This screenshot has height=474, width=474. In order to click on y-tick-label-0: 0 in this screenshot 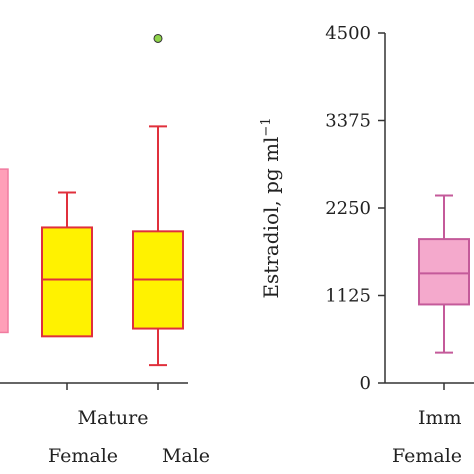, I will do `click(365, 383)`.